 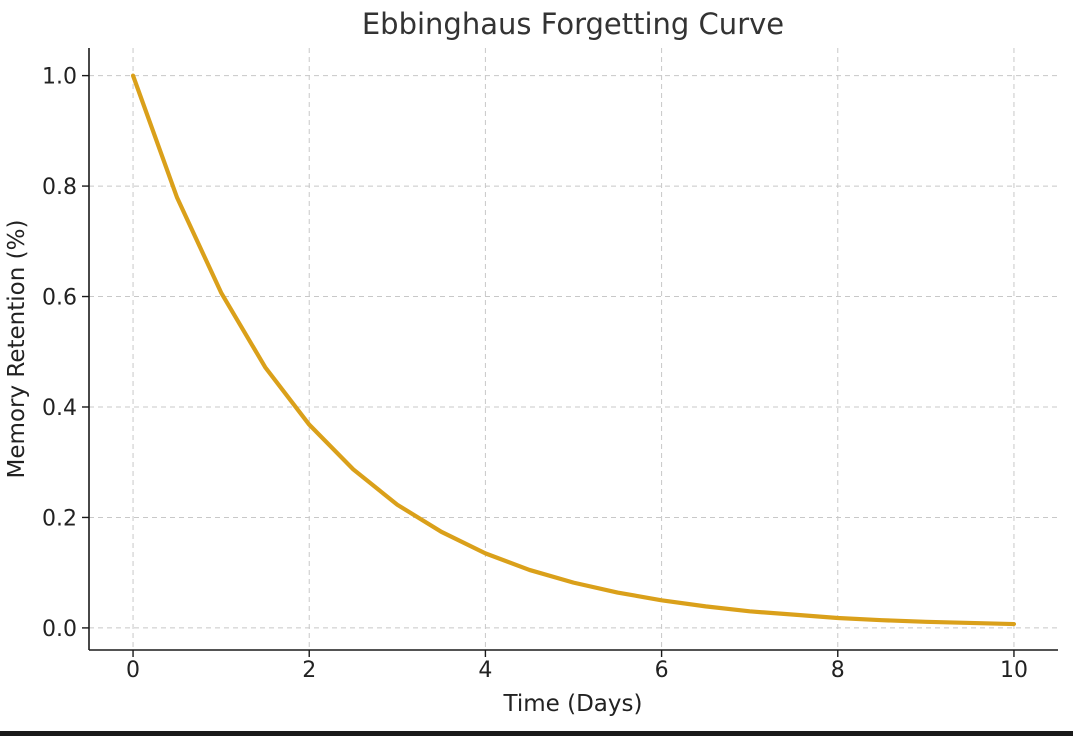 What do you see at coordinates (662, 670) in the screenshot?
I see `x-tick-label: 6` at bounding box center [662, 670].